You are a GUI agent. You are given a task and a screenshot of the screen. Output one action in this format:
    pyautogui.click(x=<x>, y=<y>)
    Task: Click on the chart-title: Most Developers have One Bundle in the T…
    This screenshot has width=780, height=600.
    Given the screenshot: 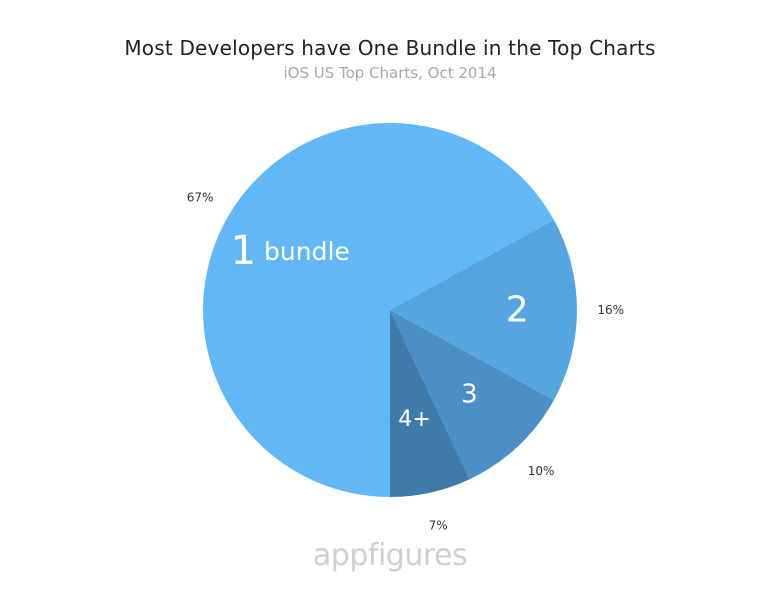 What is the action you would take?
    pyautogui.click(x=390, y=48)
    